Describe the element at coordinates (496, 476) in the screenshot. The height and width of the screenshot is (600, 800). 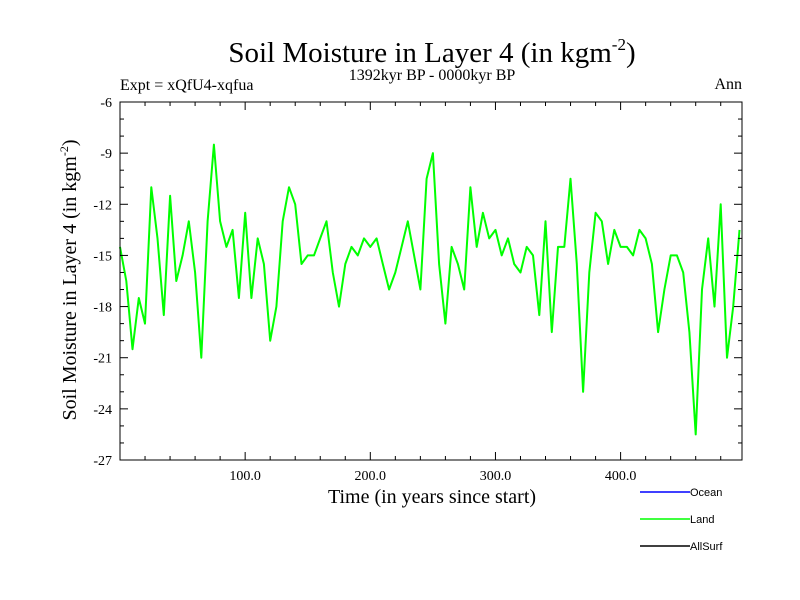
I see `x-tick-label: 300.0` at that location.